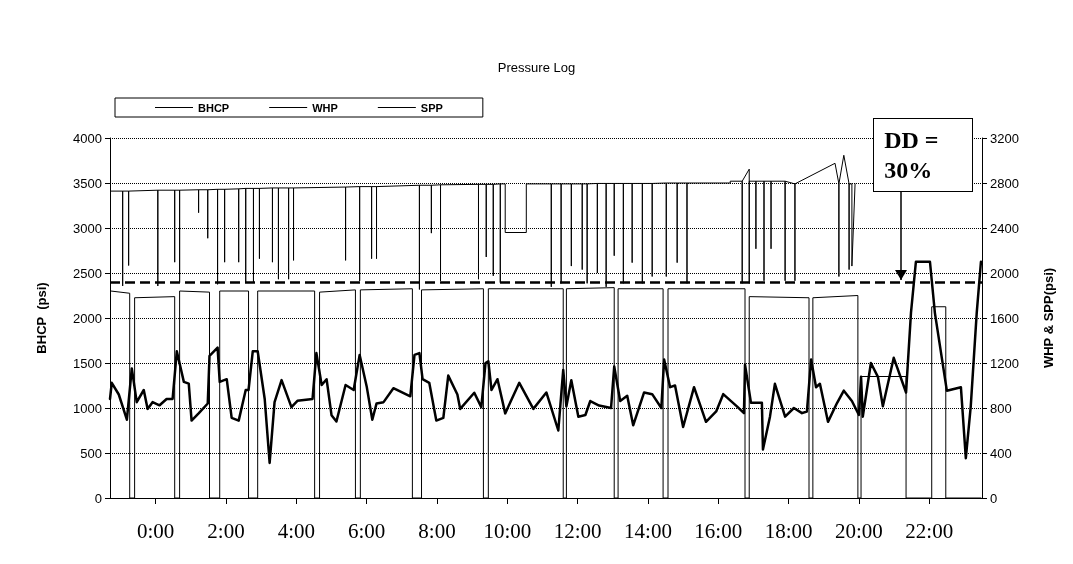 The height and width of the screenshot is (564, 1073). Describe the element at coordinates (437, 530) in the screenshot. I see `x-tick-label: 8:00` at that location.